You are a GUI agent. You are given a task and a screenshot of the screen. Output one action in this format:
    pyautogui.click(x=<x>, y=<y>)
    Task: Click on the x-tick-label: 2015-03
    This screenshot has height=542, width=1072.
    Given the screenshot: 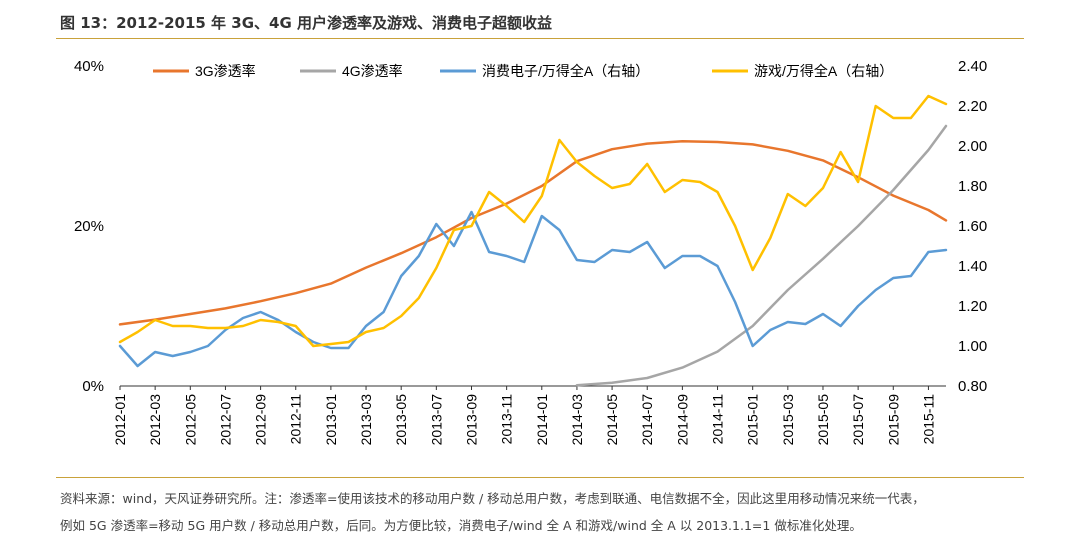 What is the action you would take?
    pyautogui.click(x=788, y=420)
    